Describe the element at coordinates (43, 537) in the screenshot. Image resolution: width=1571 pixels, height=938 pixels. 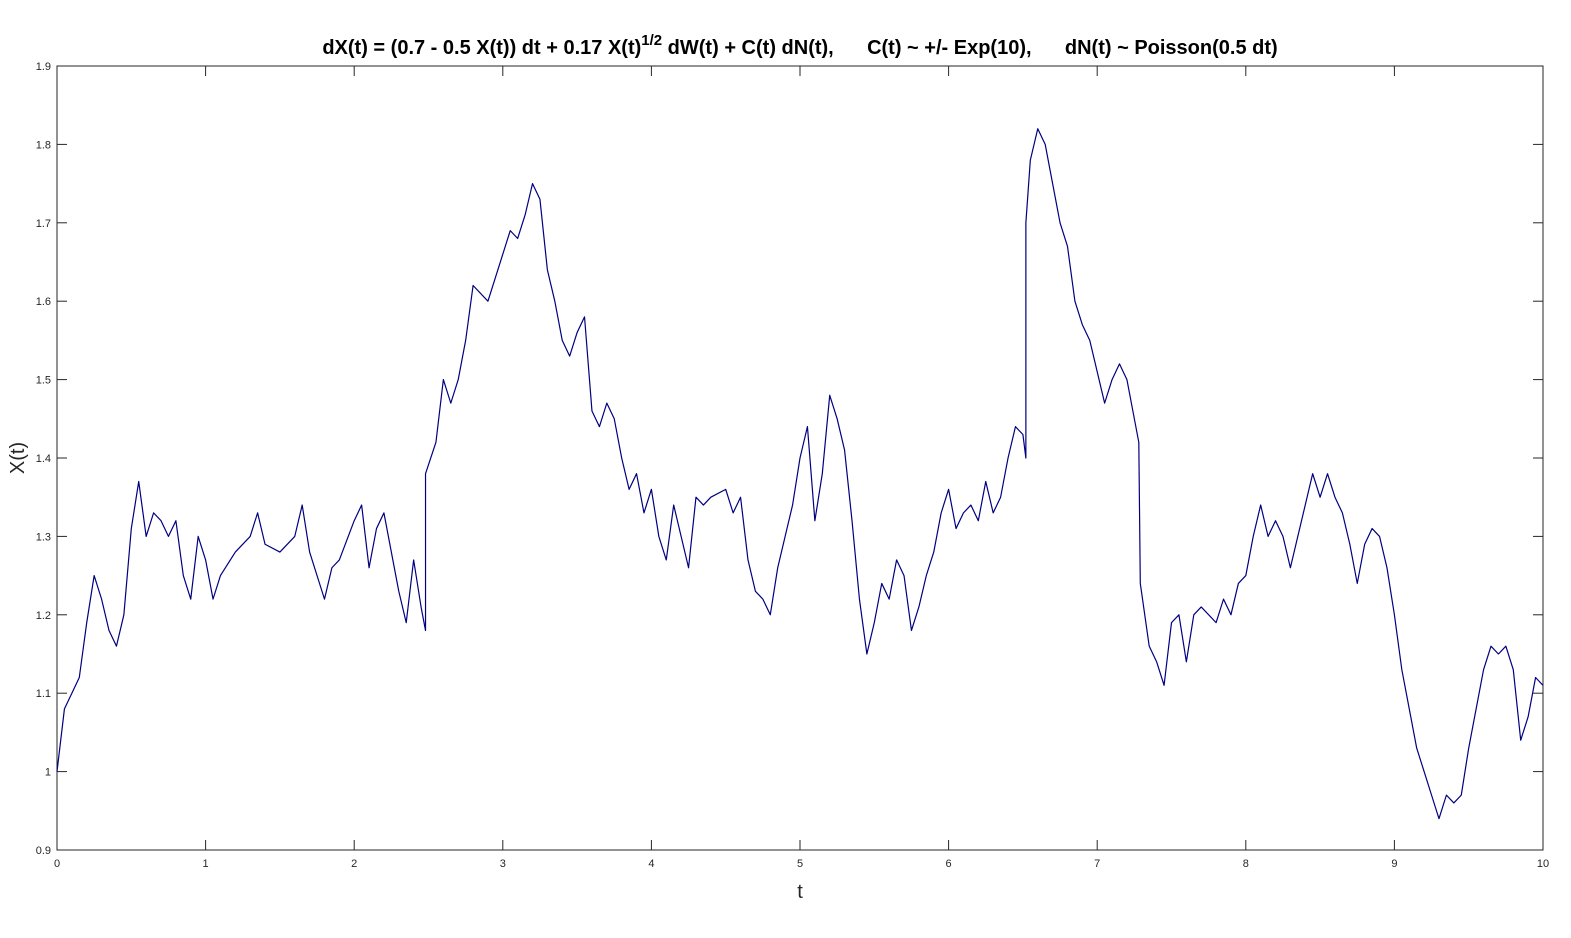
I see `y-tick-label: 1.3` at that location.